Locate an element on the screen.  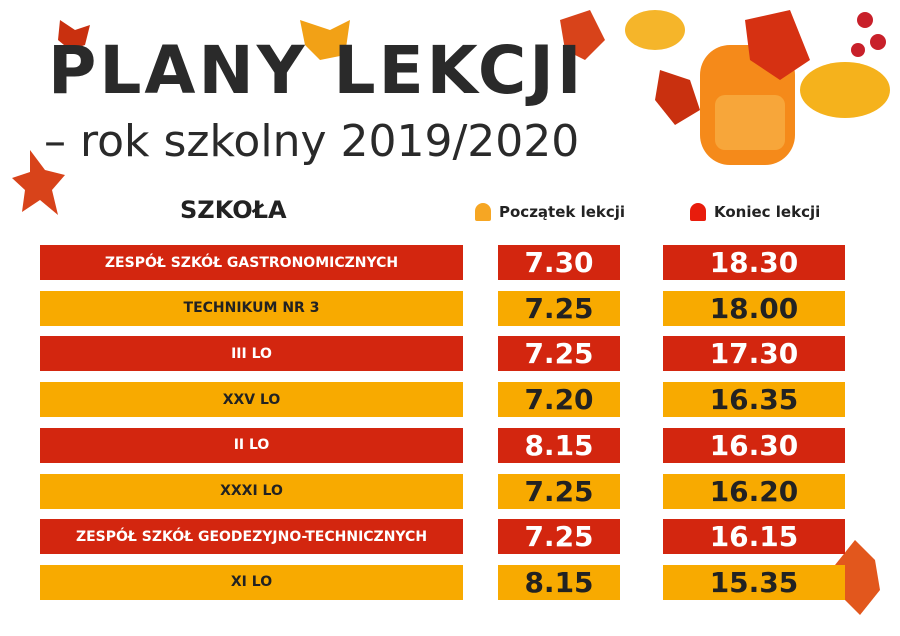
end-header-label: Koniec lekcji is located at coordinates (767, 212).